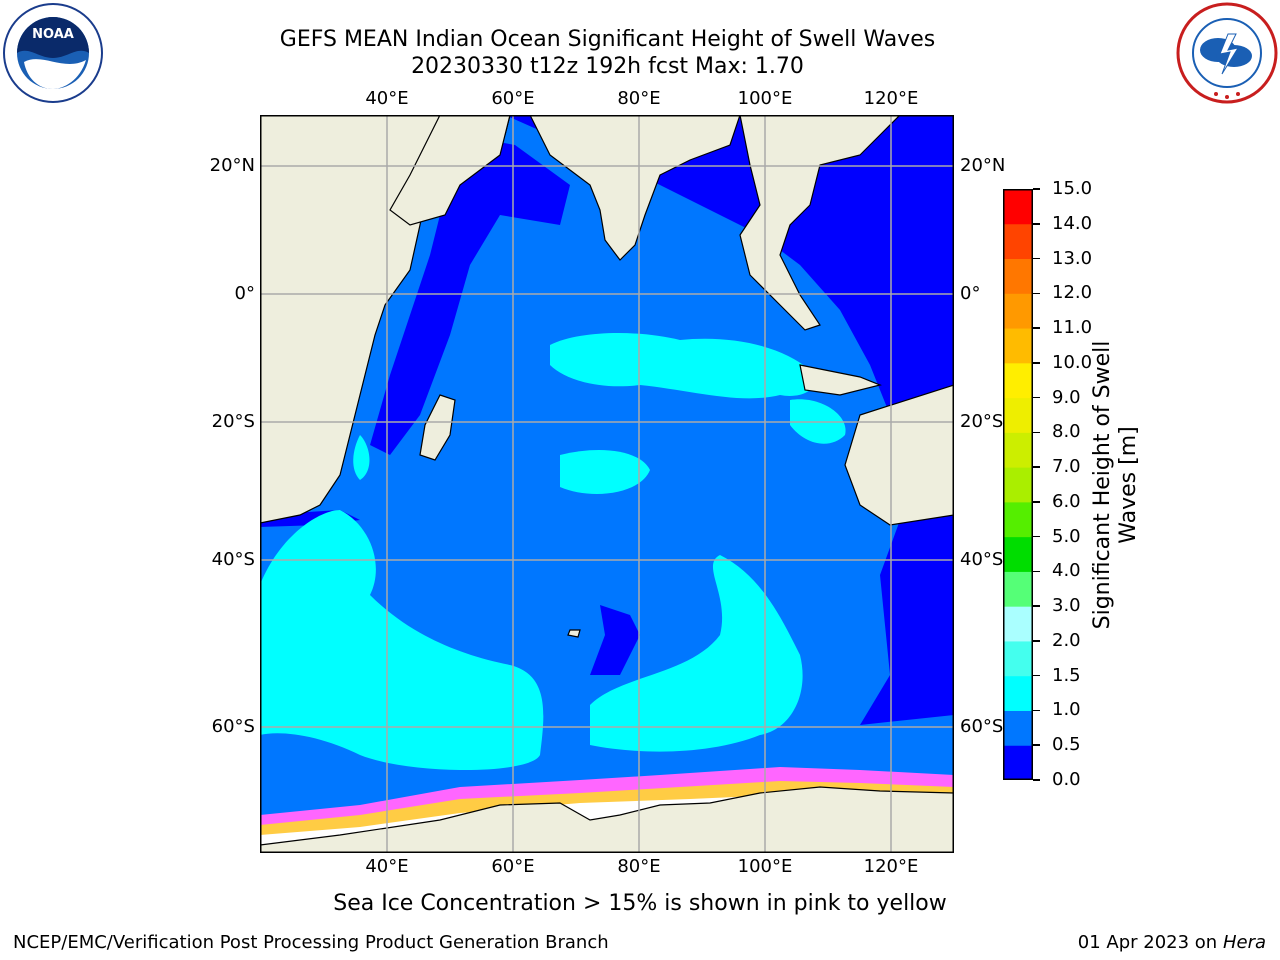 This screenshot has height=960, width=1280. I want to click on noaa-logo-text: NOAA, so click(53, 34).